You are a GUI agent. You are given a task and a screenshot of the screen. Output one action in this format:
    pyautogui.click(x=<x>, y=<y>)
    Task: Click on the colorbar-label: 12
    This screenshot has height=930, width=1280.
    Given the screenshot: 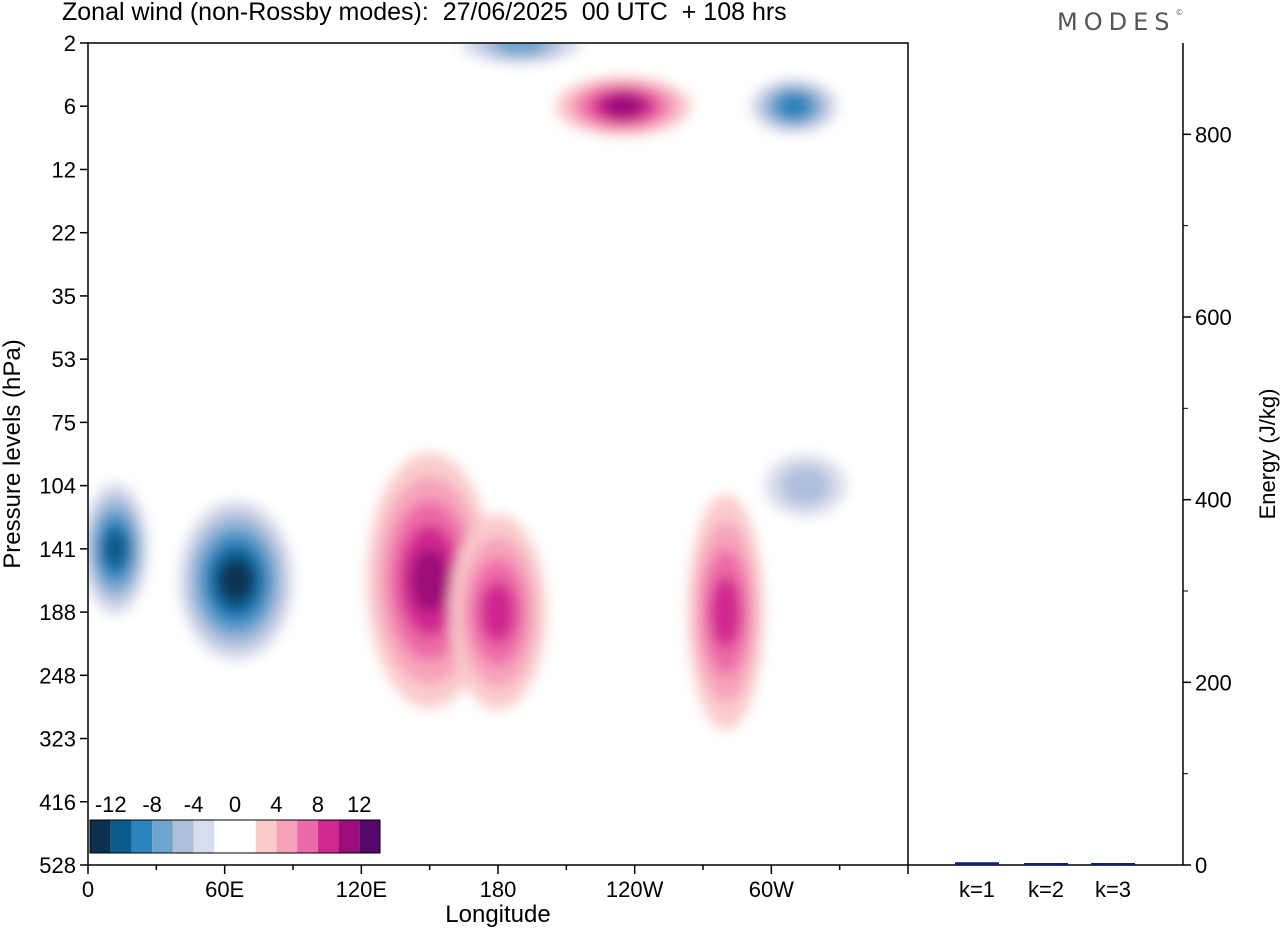 What is the action you would take?
    pyautogui.click(x=359, y=804)
    